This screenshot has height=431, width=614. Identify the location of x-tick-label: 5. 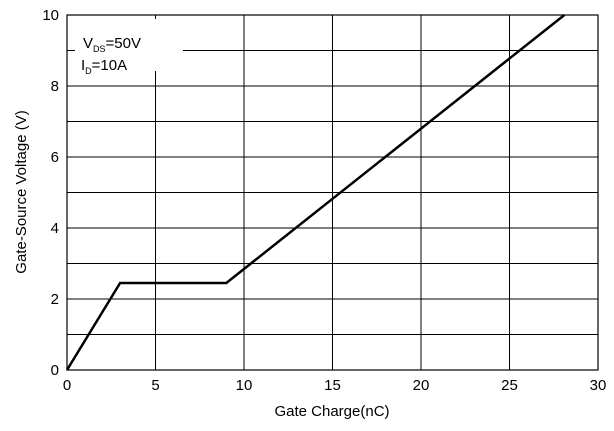
(155, 385).